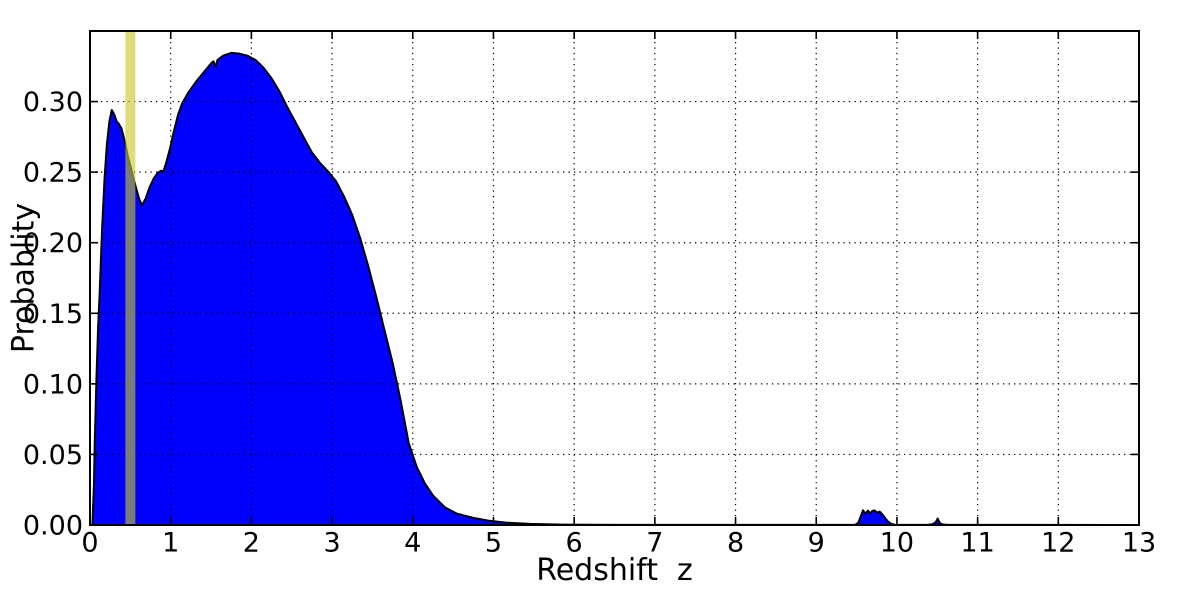 The image size is (1200, 600). I want to click on x-tick-label: 4, so click(412, 543).